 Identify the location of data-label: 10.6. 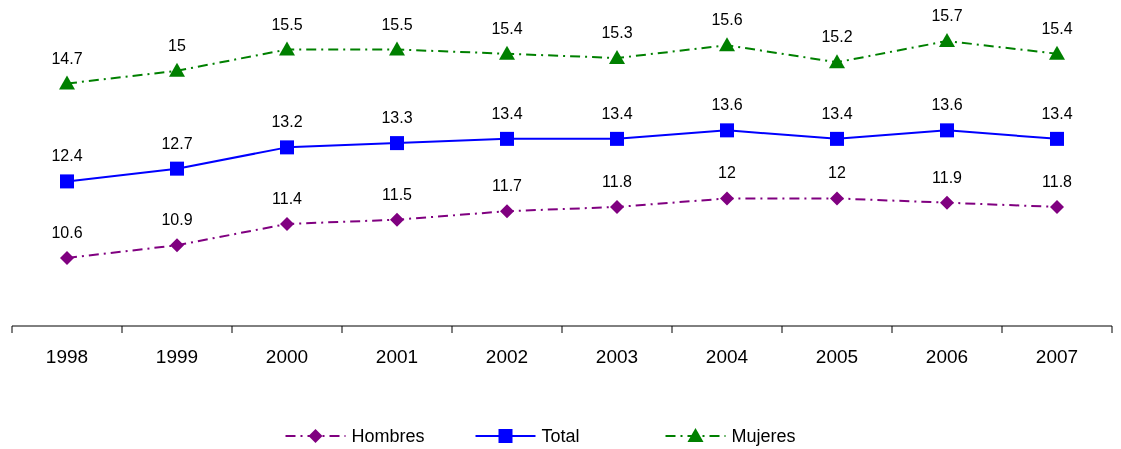
(67, 232).